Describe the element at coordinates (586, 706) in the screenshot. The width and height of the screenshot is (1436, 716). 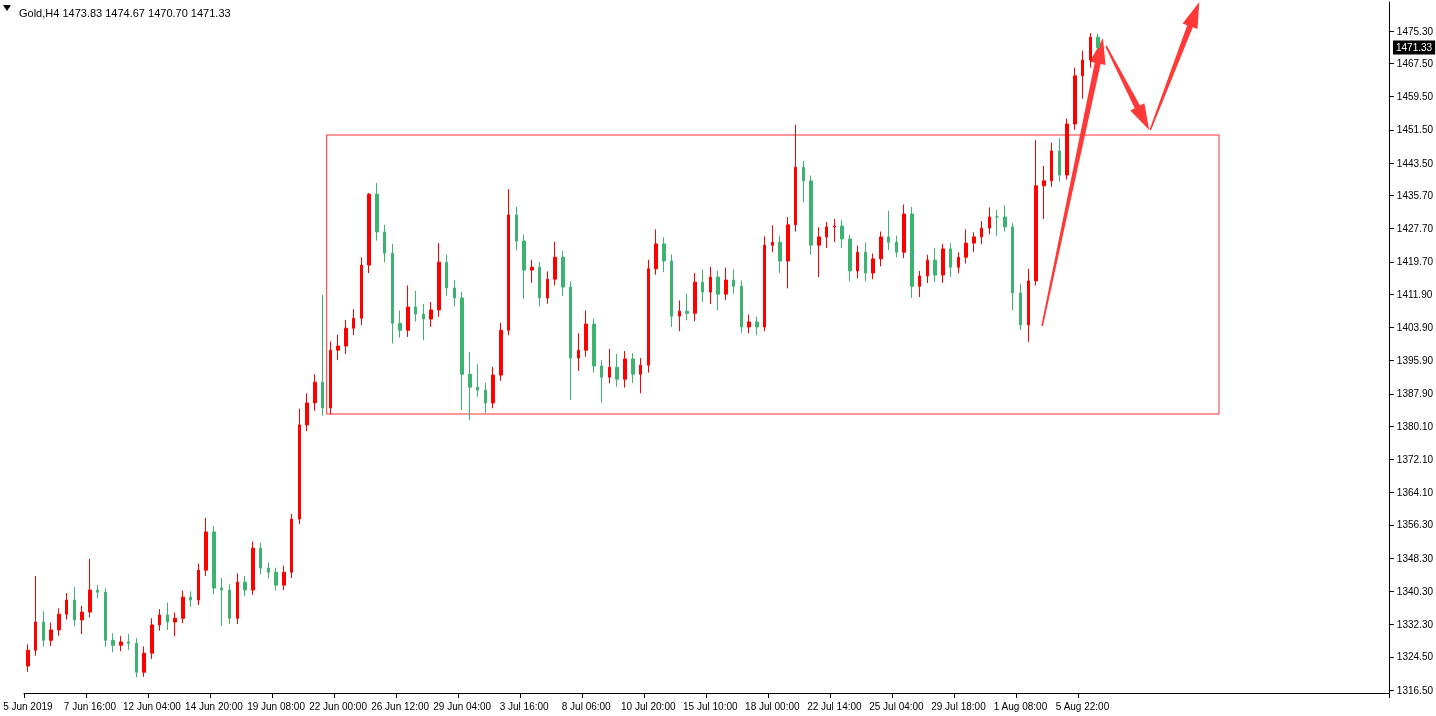
I see `x-tick-label: 8 Jul 06:00` at that location.